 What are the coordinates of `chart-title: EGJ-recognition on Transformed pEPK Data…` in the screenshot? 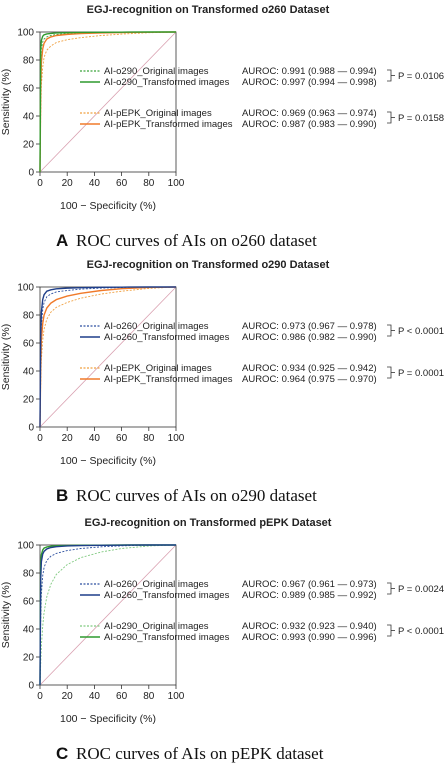 It's located at (208, 523).